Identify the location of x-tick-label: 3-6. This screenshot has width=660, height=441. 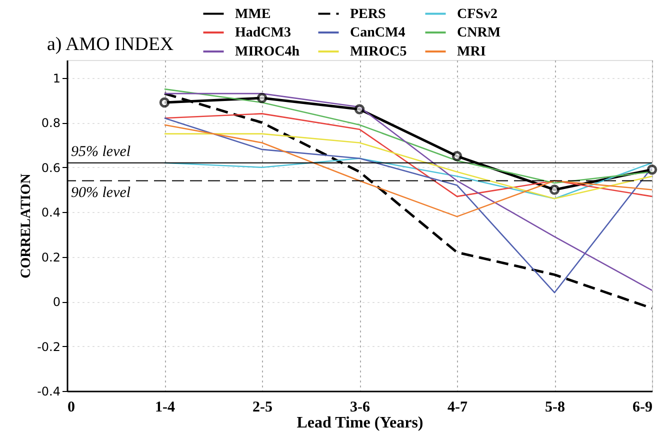
(360, 408).